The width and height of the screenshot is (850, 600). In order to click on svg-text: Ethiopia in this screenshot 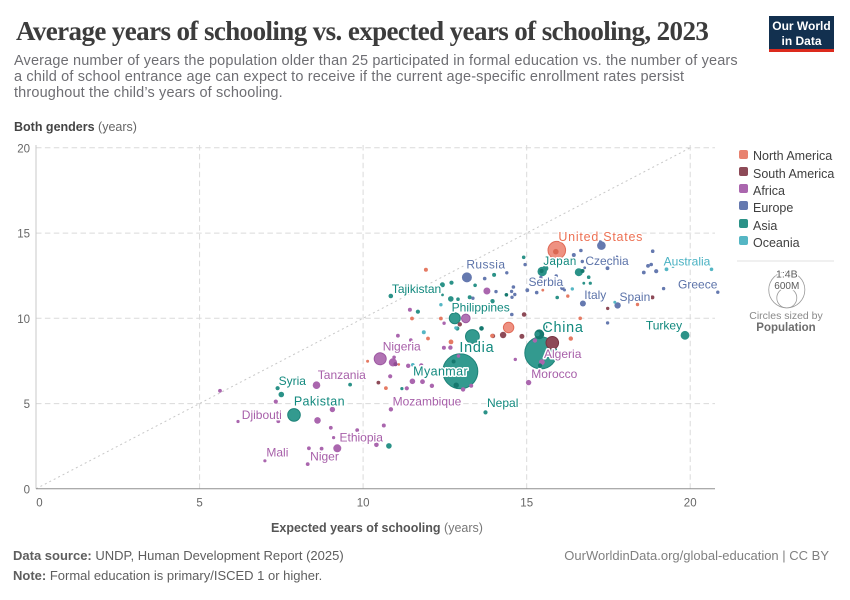, I will do `click(362, 438)`.